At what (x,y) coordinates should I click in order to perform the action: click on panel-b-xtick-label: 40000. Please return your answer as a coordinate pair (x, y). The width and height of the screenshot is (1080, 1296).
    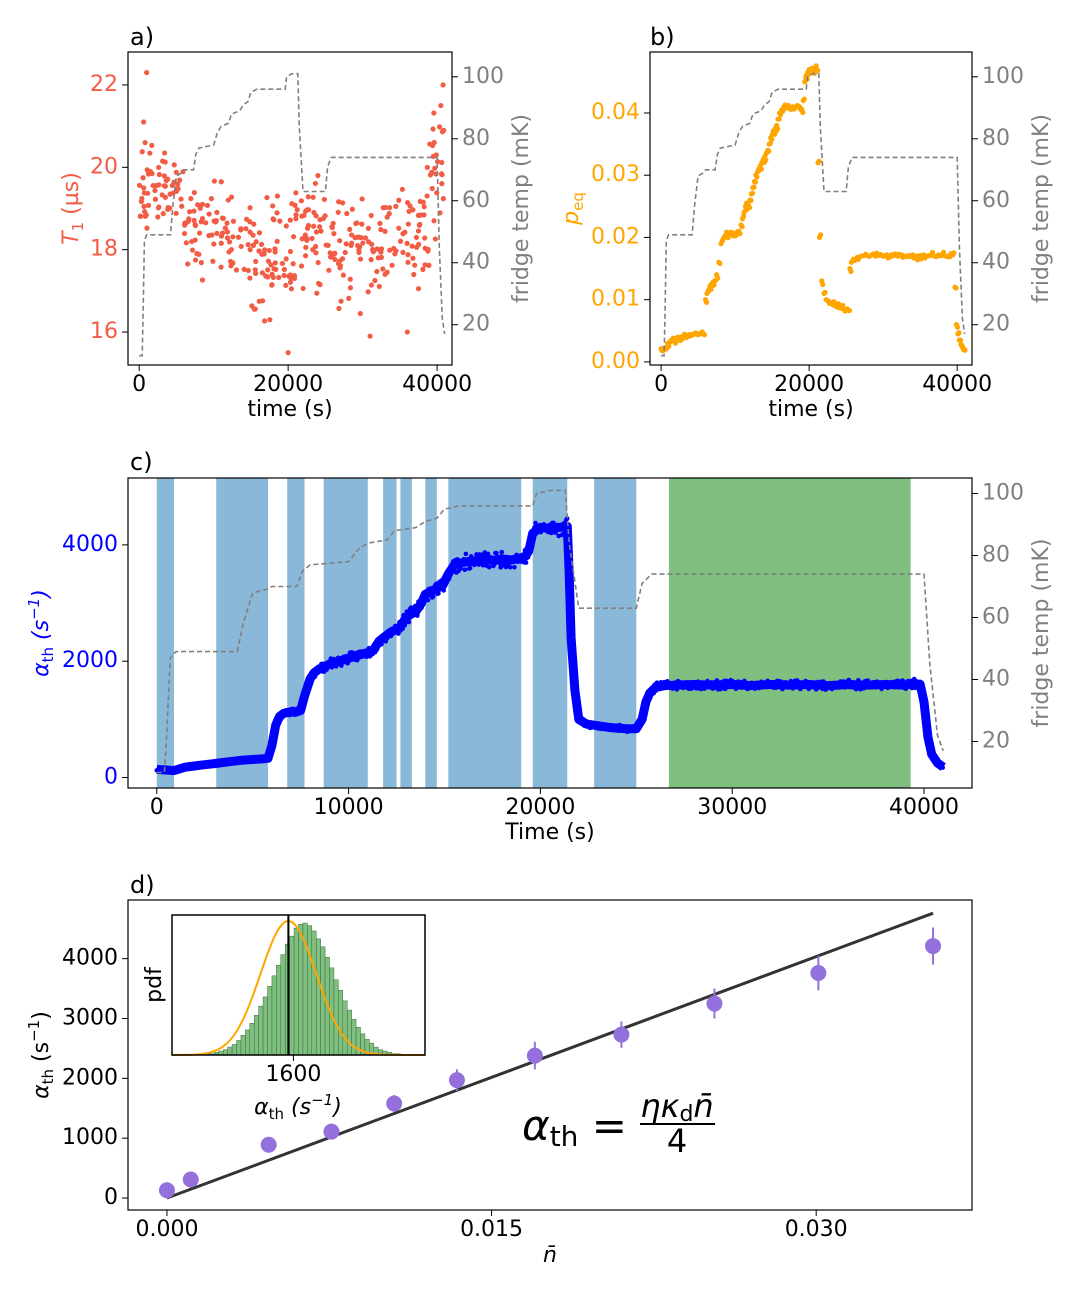
    Looking at the image, I should click on (957, 384).